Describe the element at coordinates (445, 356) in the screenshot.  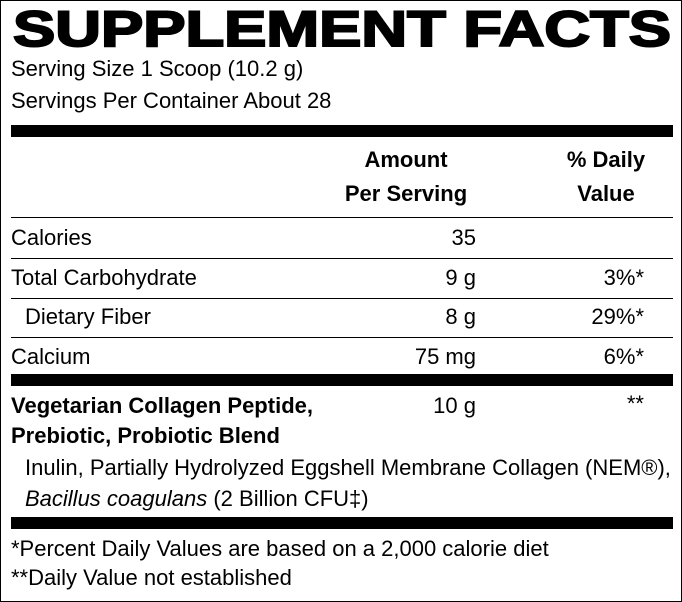
I see `row-amount: 75 mg` at that location.